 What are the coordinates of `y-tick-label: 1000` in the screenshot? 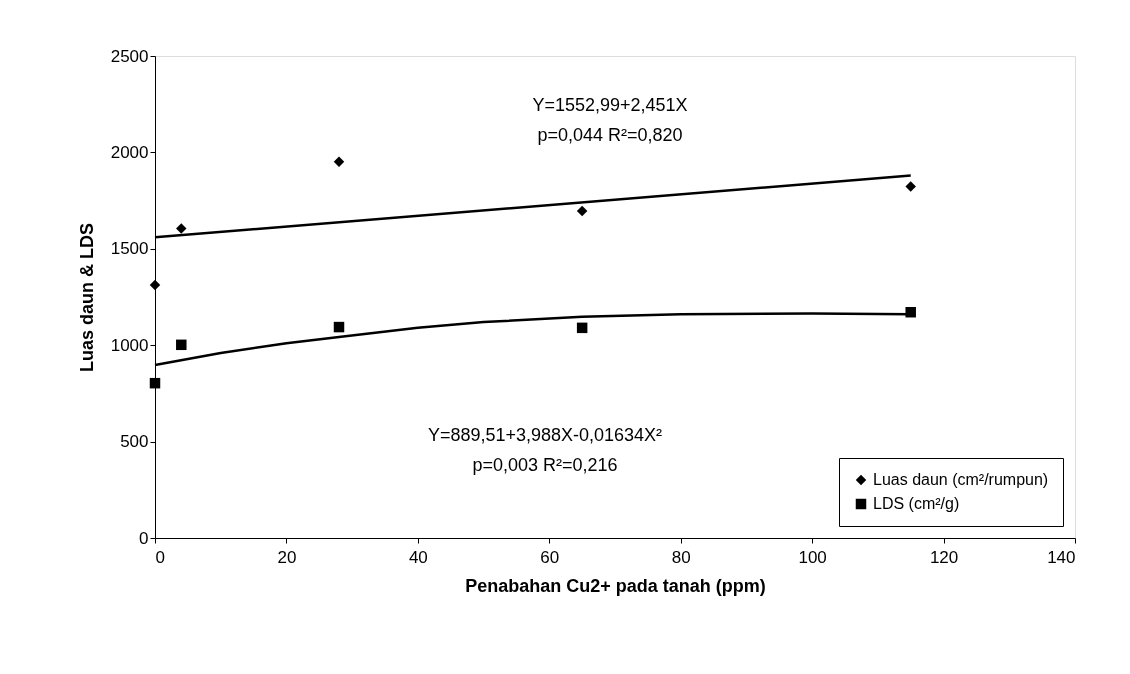 It's located at (129, 345).